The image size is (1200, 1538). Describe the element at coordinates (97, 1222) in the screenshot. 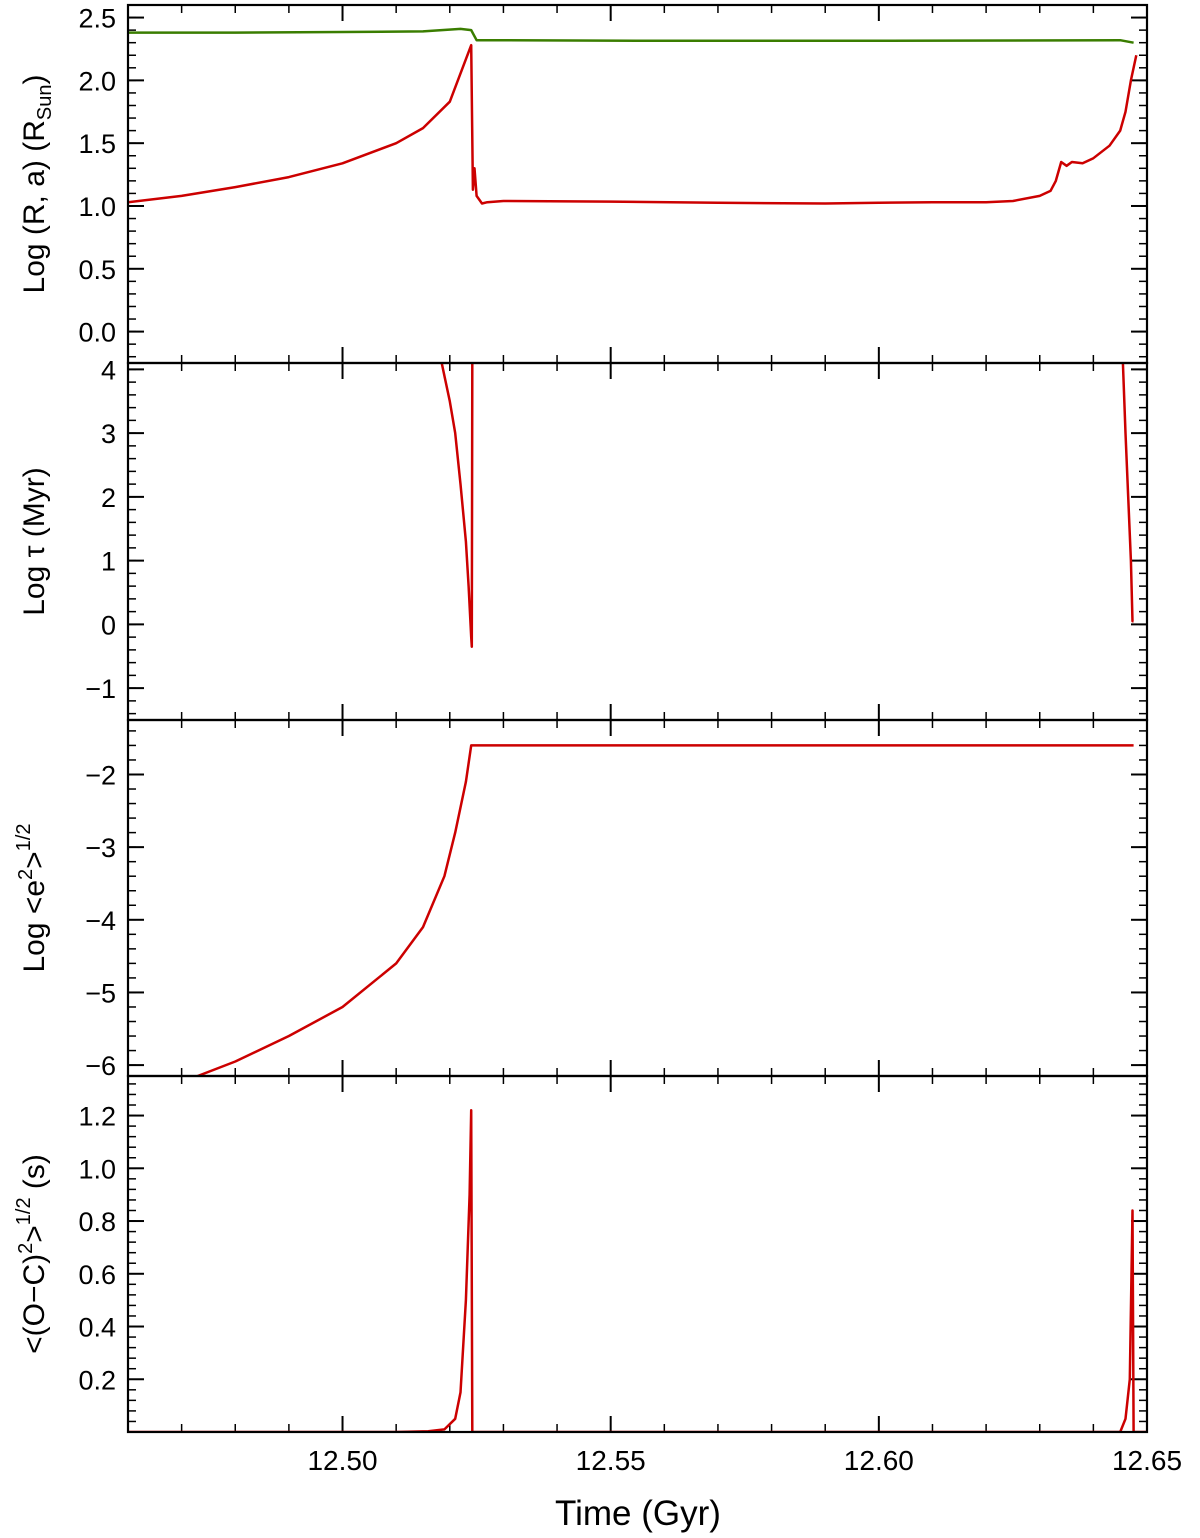

I see `y-tick-label: 0.8` at that location.